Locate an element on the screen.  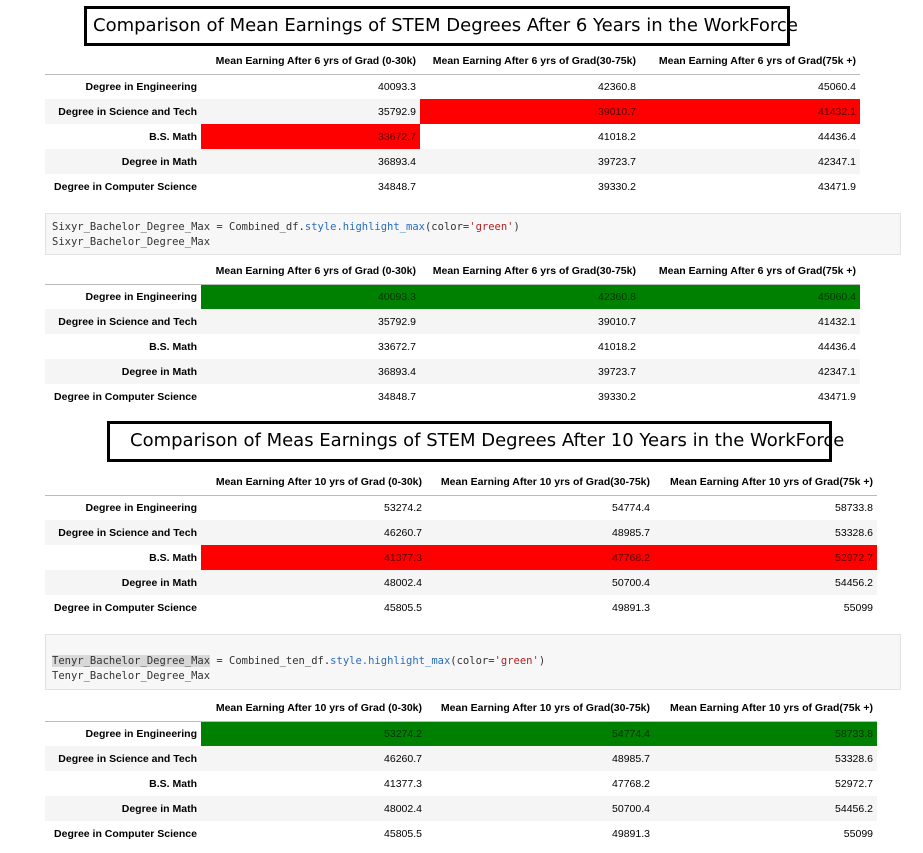
table-cell: 47768.2 is located at coordinates (631, 783).